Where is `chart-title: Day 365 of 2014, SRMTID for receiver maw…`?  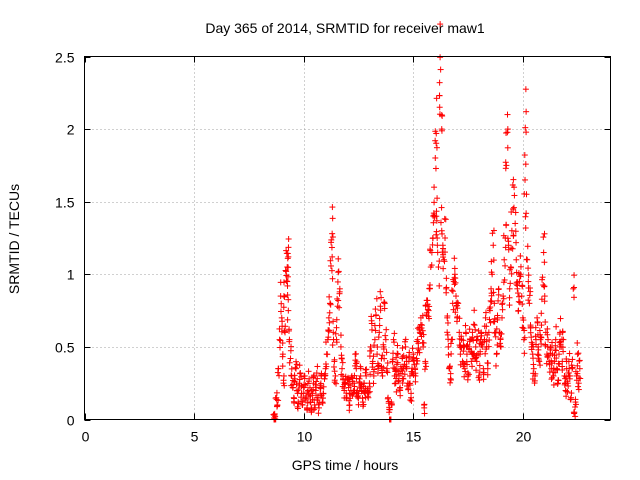
chart-title: Day 365 of 2014, SRMTID for receiver maw… is located at coordinates (345, 28).